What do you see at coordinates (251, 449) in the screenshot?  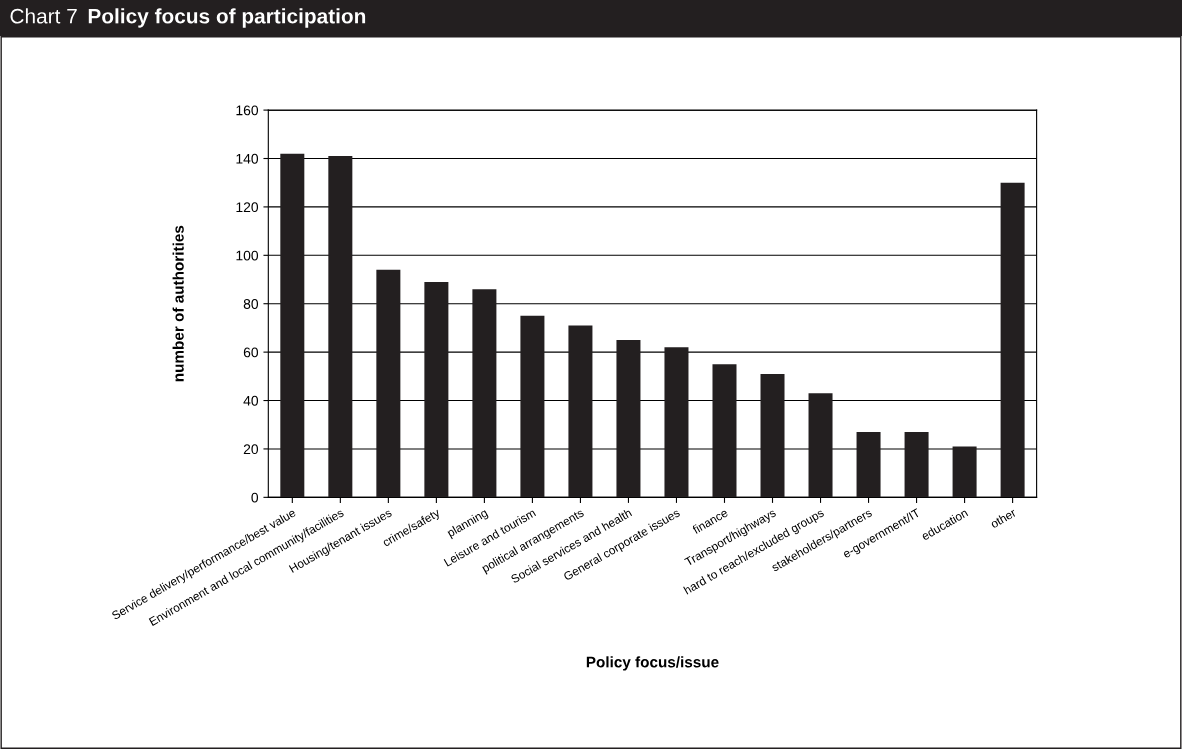 I see `y-tick-label: 20` at bounding box center [251, 449].